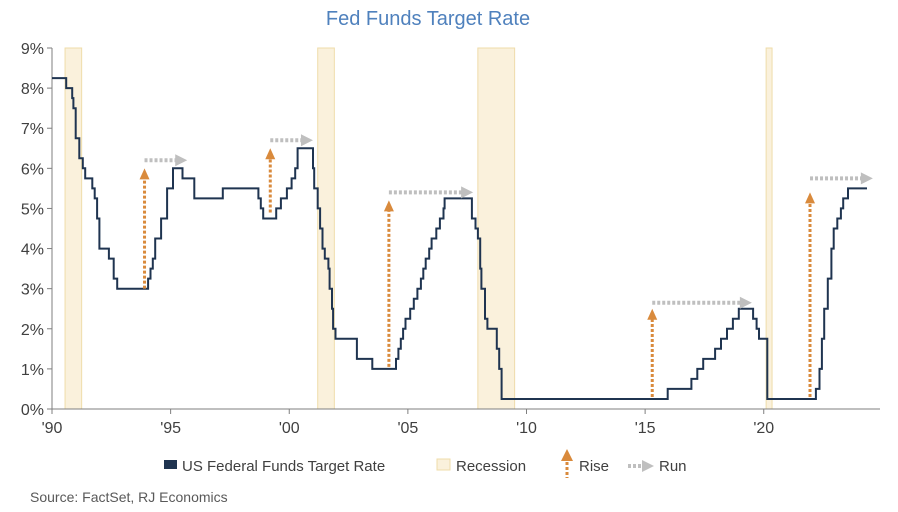 Image resolution: width=898 pixels, height=512 pixels. What do you see at coordinates (32, 129) in the screenshot?
I see `y-tick-label: 7%` at bounding box center [32, 129].